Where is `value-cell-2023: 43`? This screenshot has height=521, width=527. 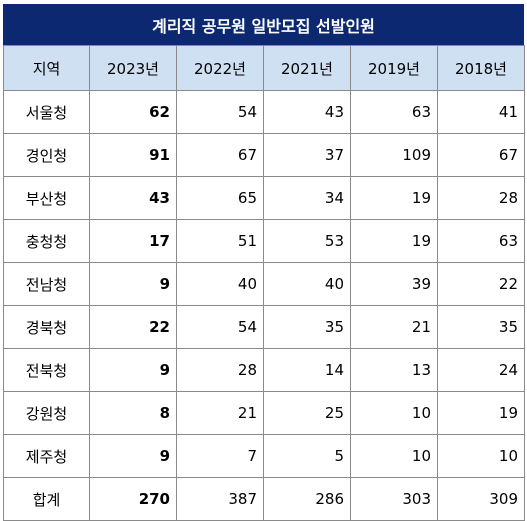
value-cell-2023: 43 is located at coordinates (133, 198).